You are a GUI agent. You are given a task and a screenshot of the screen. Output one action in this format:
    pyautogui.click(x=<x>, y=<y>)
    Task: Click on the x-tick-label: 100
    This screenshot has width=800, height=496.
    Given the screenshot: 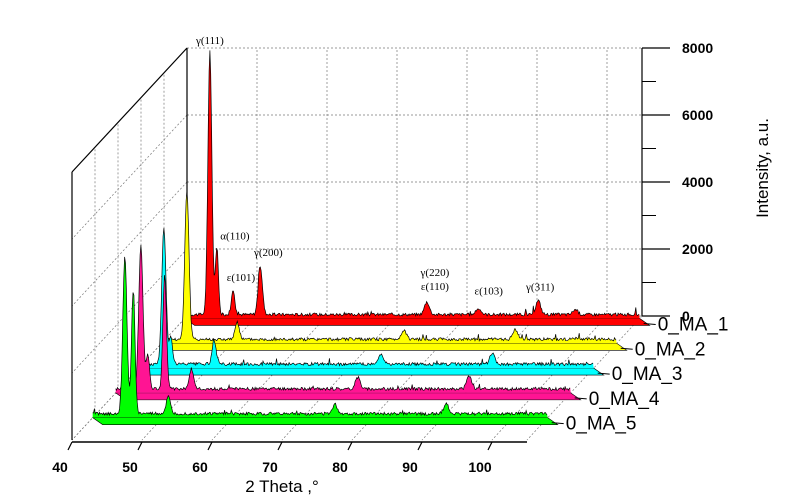 What is the action you would take?
    pyautogui.click(x=480, y=467)
    